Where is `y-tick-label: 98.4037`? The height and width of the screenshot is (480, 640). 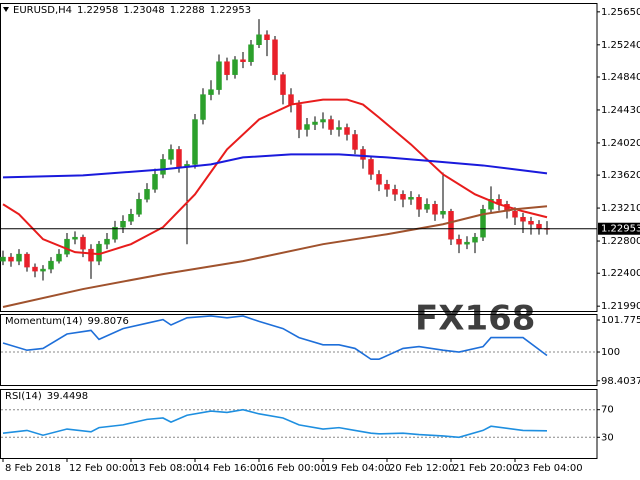
y-tick-label: 98.4037 is located at coordinates (620, 381).